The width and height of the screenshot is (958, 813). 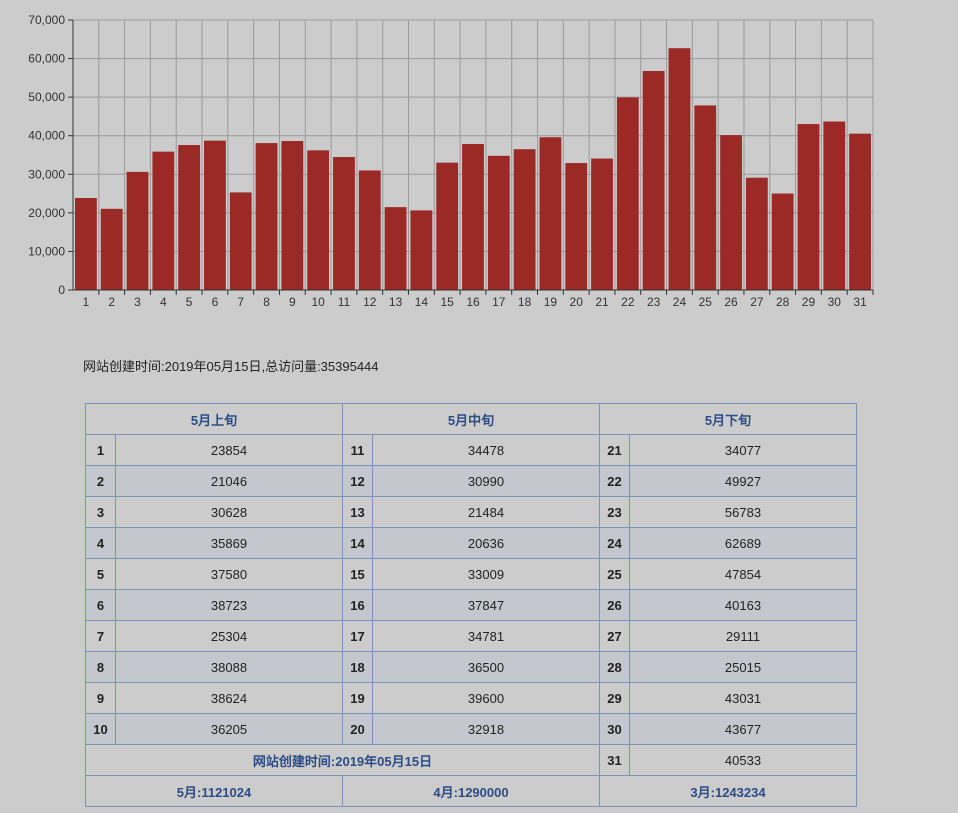 I want to click on value-cell: 25015, so click(x=743, y=667).